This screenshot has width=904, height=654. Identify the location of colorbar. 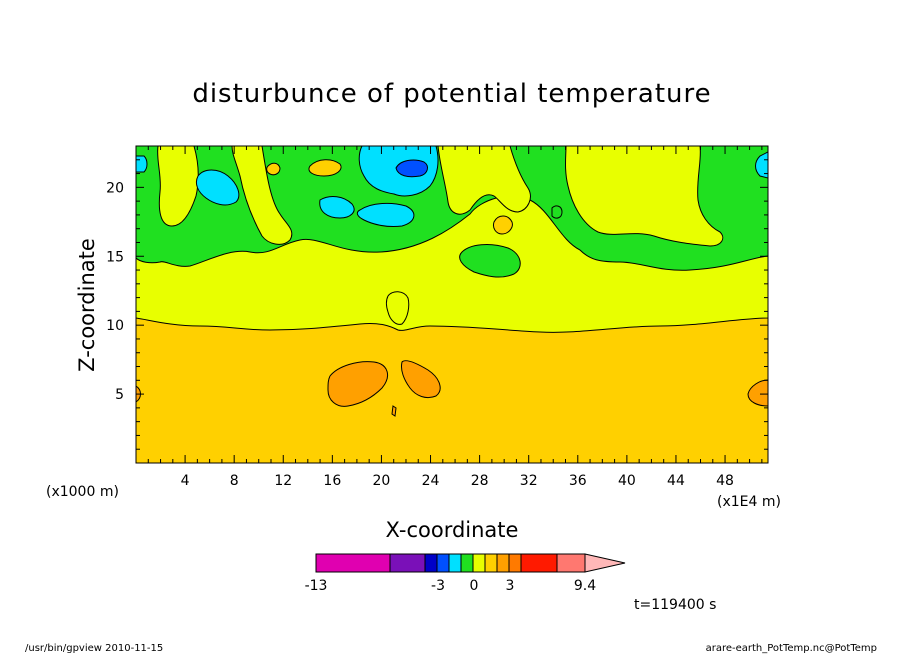
(470, 563).